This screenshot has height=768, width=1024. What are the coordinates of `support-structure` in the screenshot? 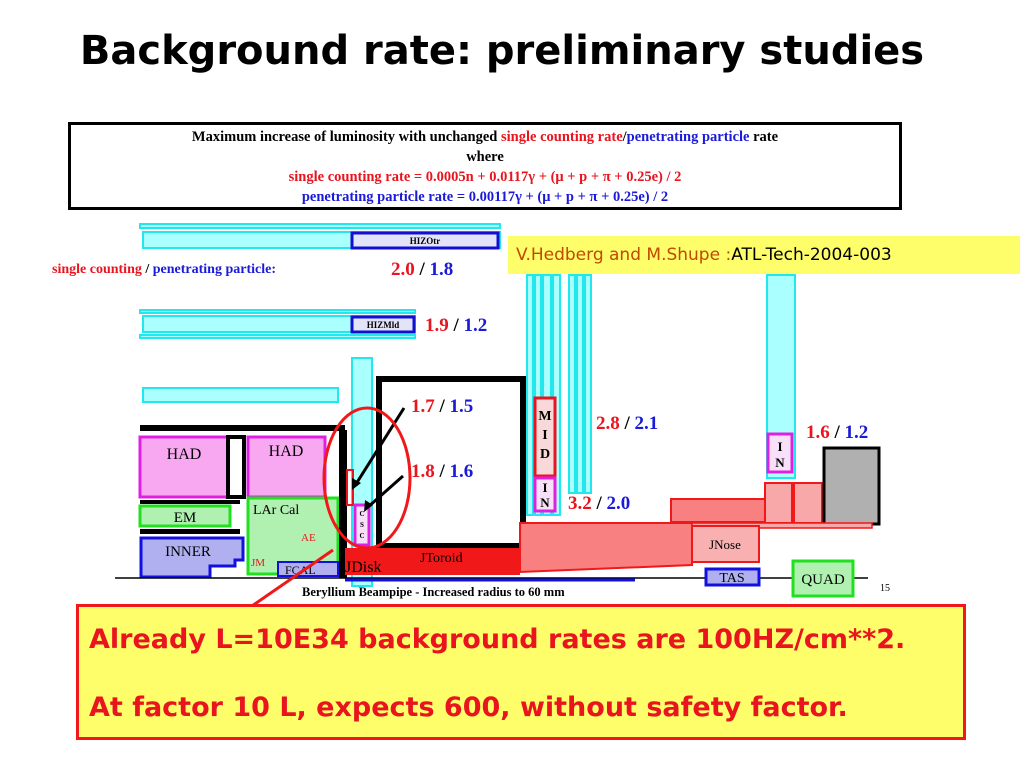 It's located at (236, 467).